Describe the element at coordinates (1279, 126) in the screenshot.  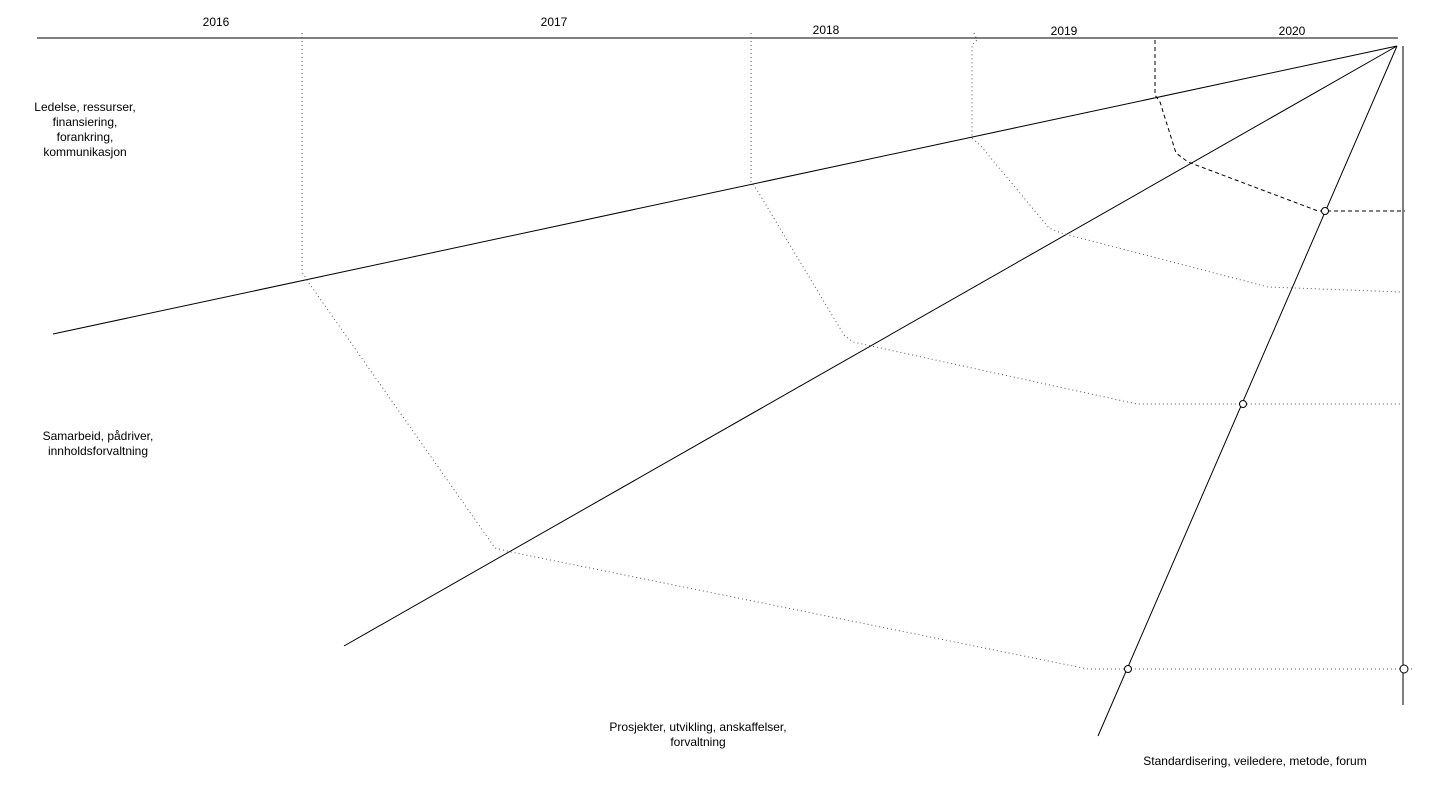
I see `year-boundary-2019` at that location.